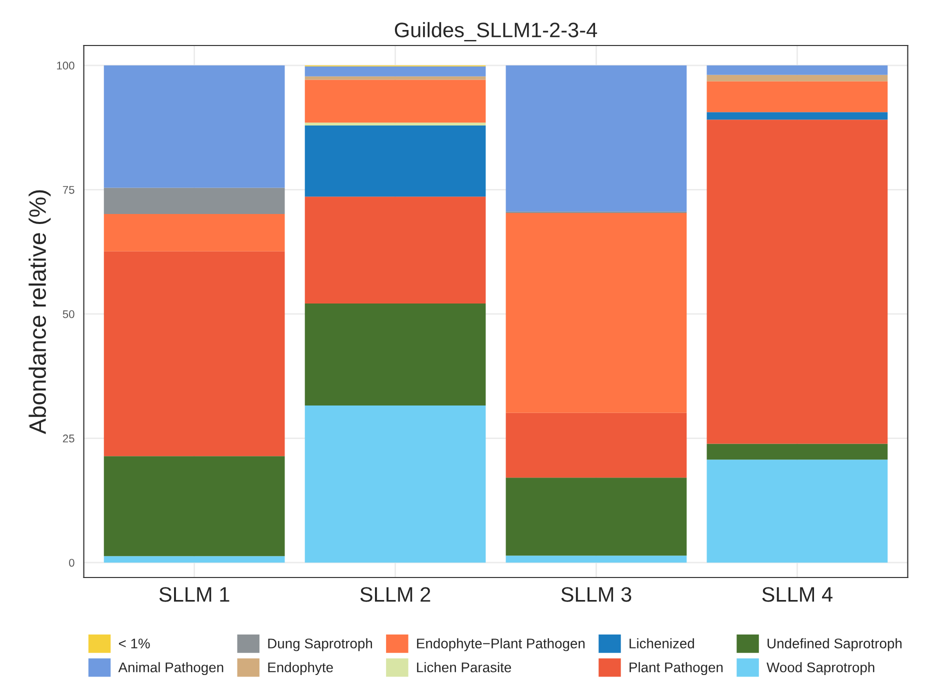 Image resolution: width=931 pixels, height=700 pixels. Describe the element at coordinates (835, 645) in the screenshot. I see `legend-label: Undefined Saprotroph` at that location.